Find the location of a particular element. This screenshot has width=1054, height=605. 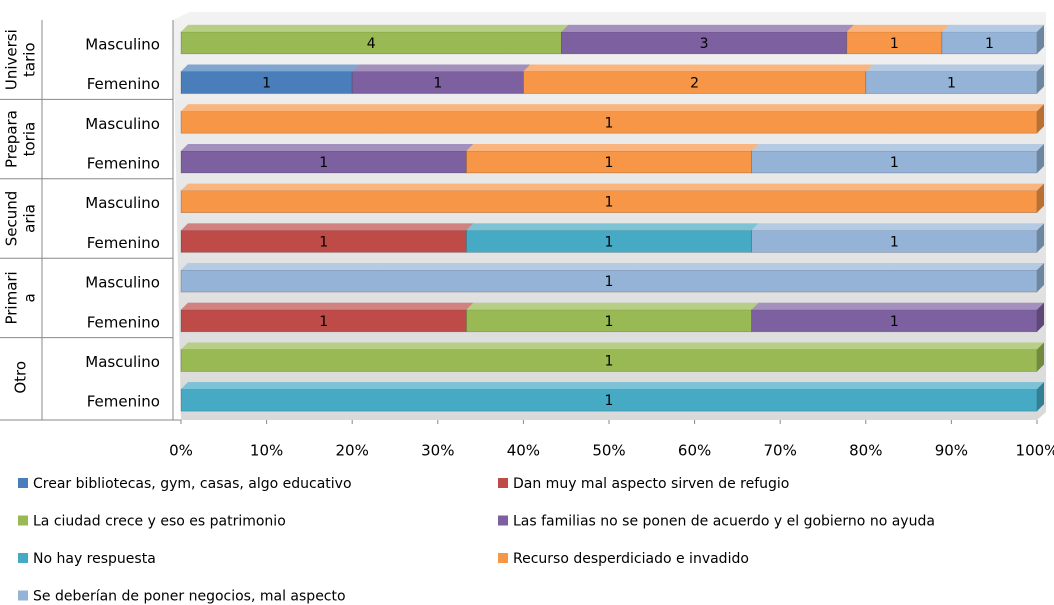

x-tick-label: 50% is located at coordinates (608, 451).